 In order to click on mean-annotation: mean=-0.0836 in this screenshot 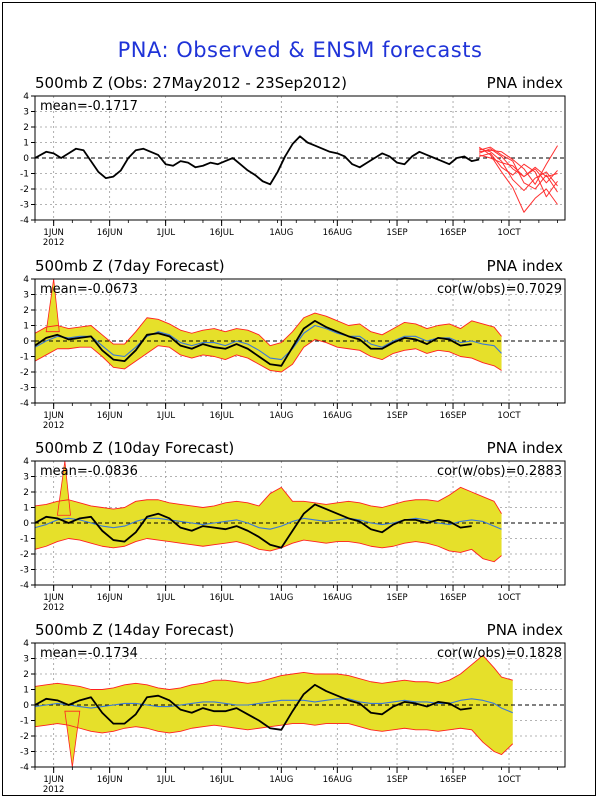, I will do `click(89, 471)`.